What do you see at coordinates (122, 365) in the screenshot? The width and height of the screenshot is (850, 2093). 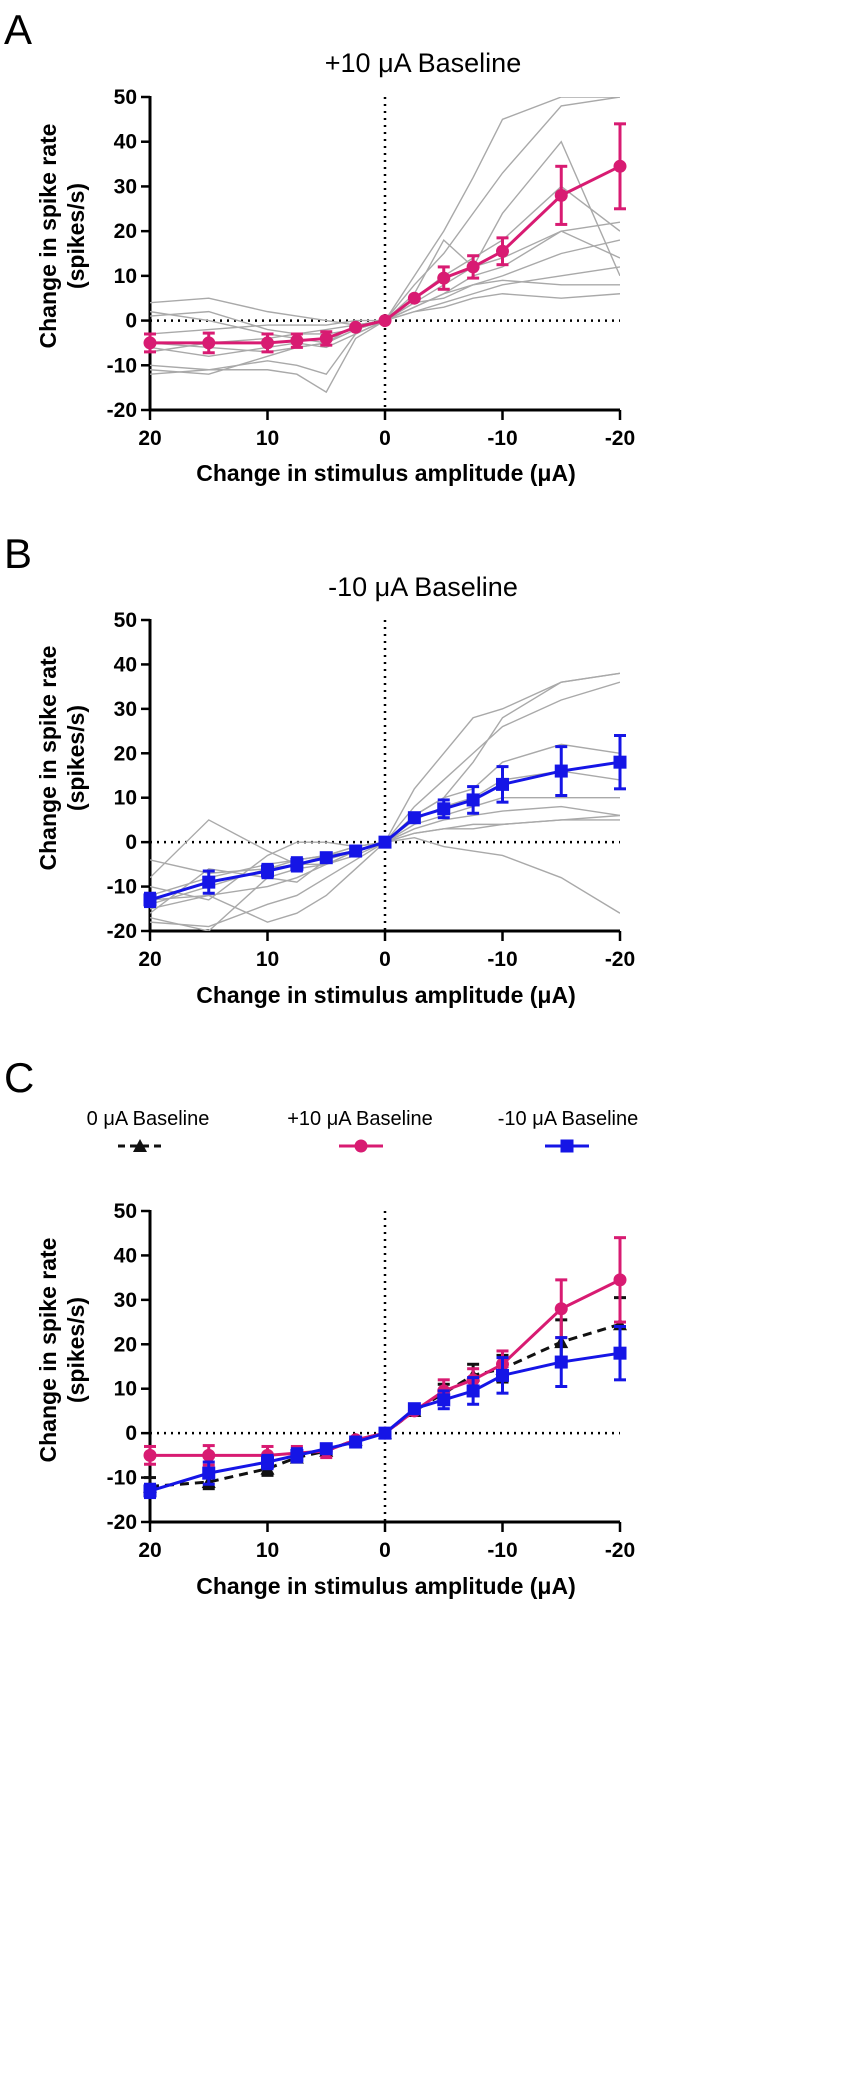 I see `panel-a-ytick-label: -10` at bounding box center [122, 365].